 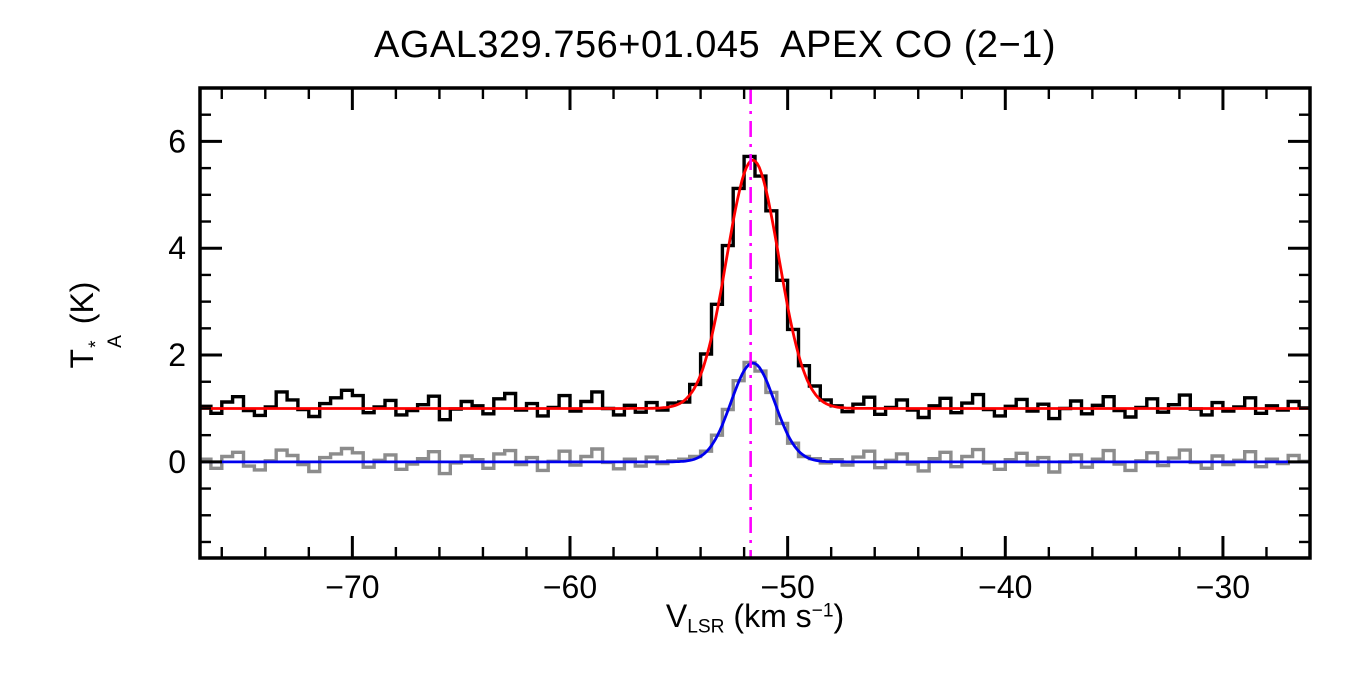 What do you see at coordinates (177, 248) in the screenshot?
I see `svg-text: 4` at bounding box center [177, 248].